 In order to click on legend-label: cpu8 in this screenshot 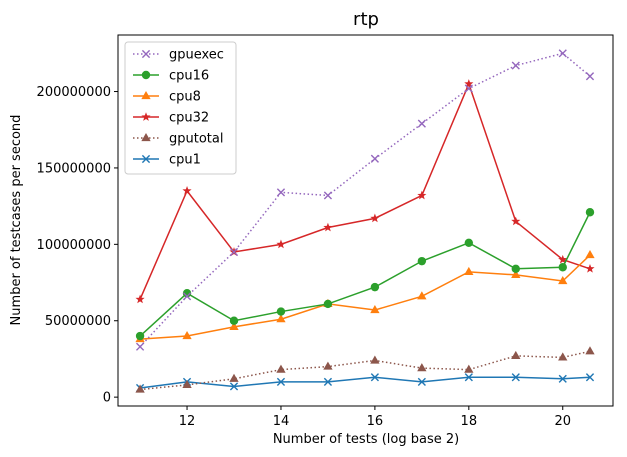, I will do `click(185, 97)`.